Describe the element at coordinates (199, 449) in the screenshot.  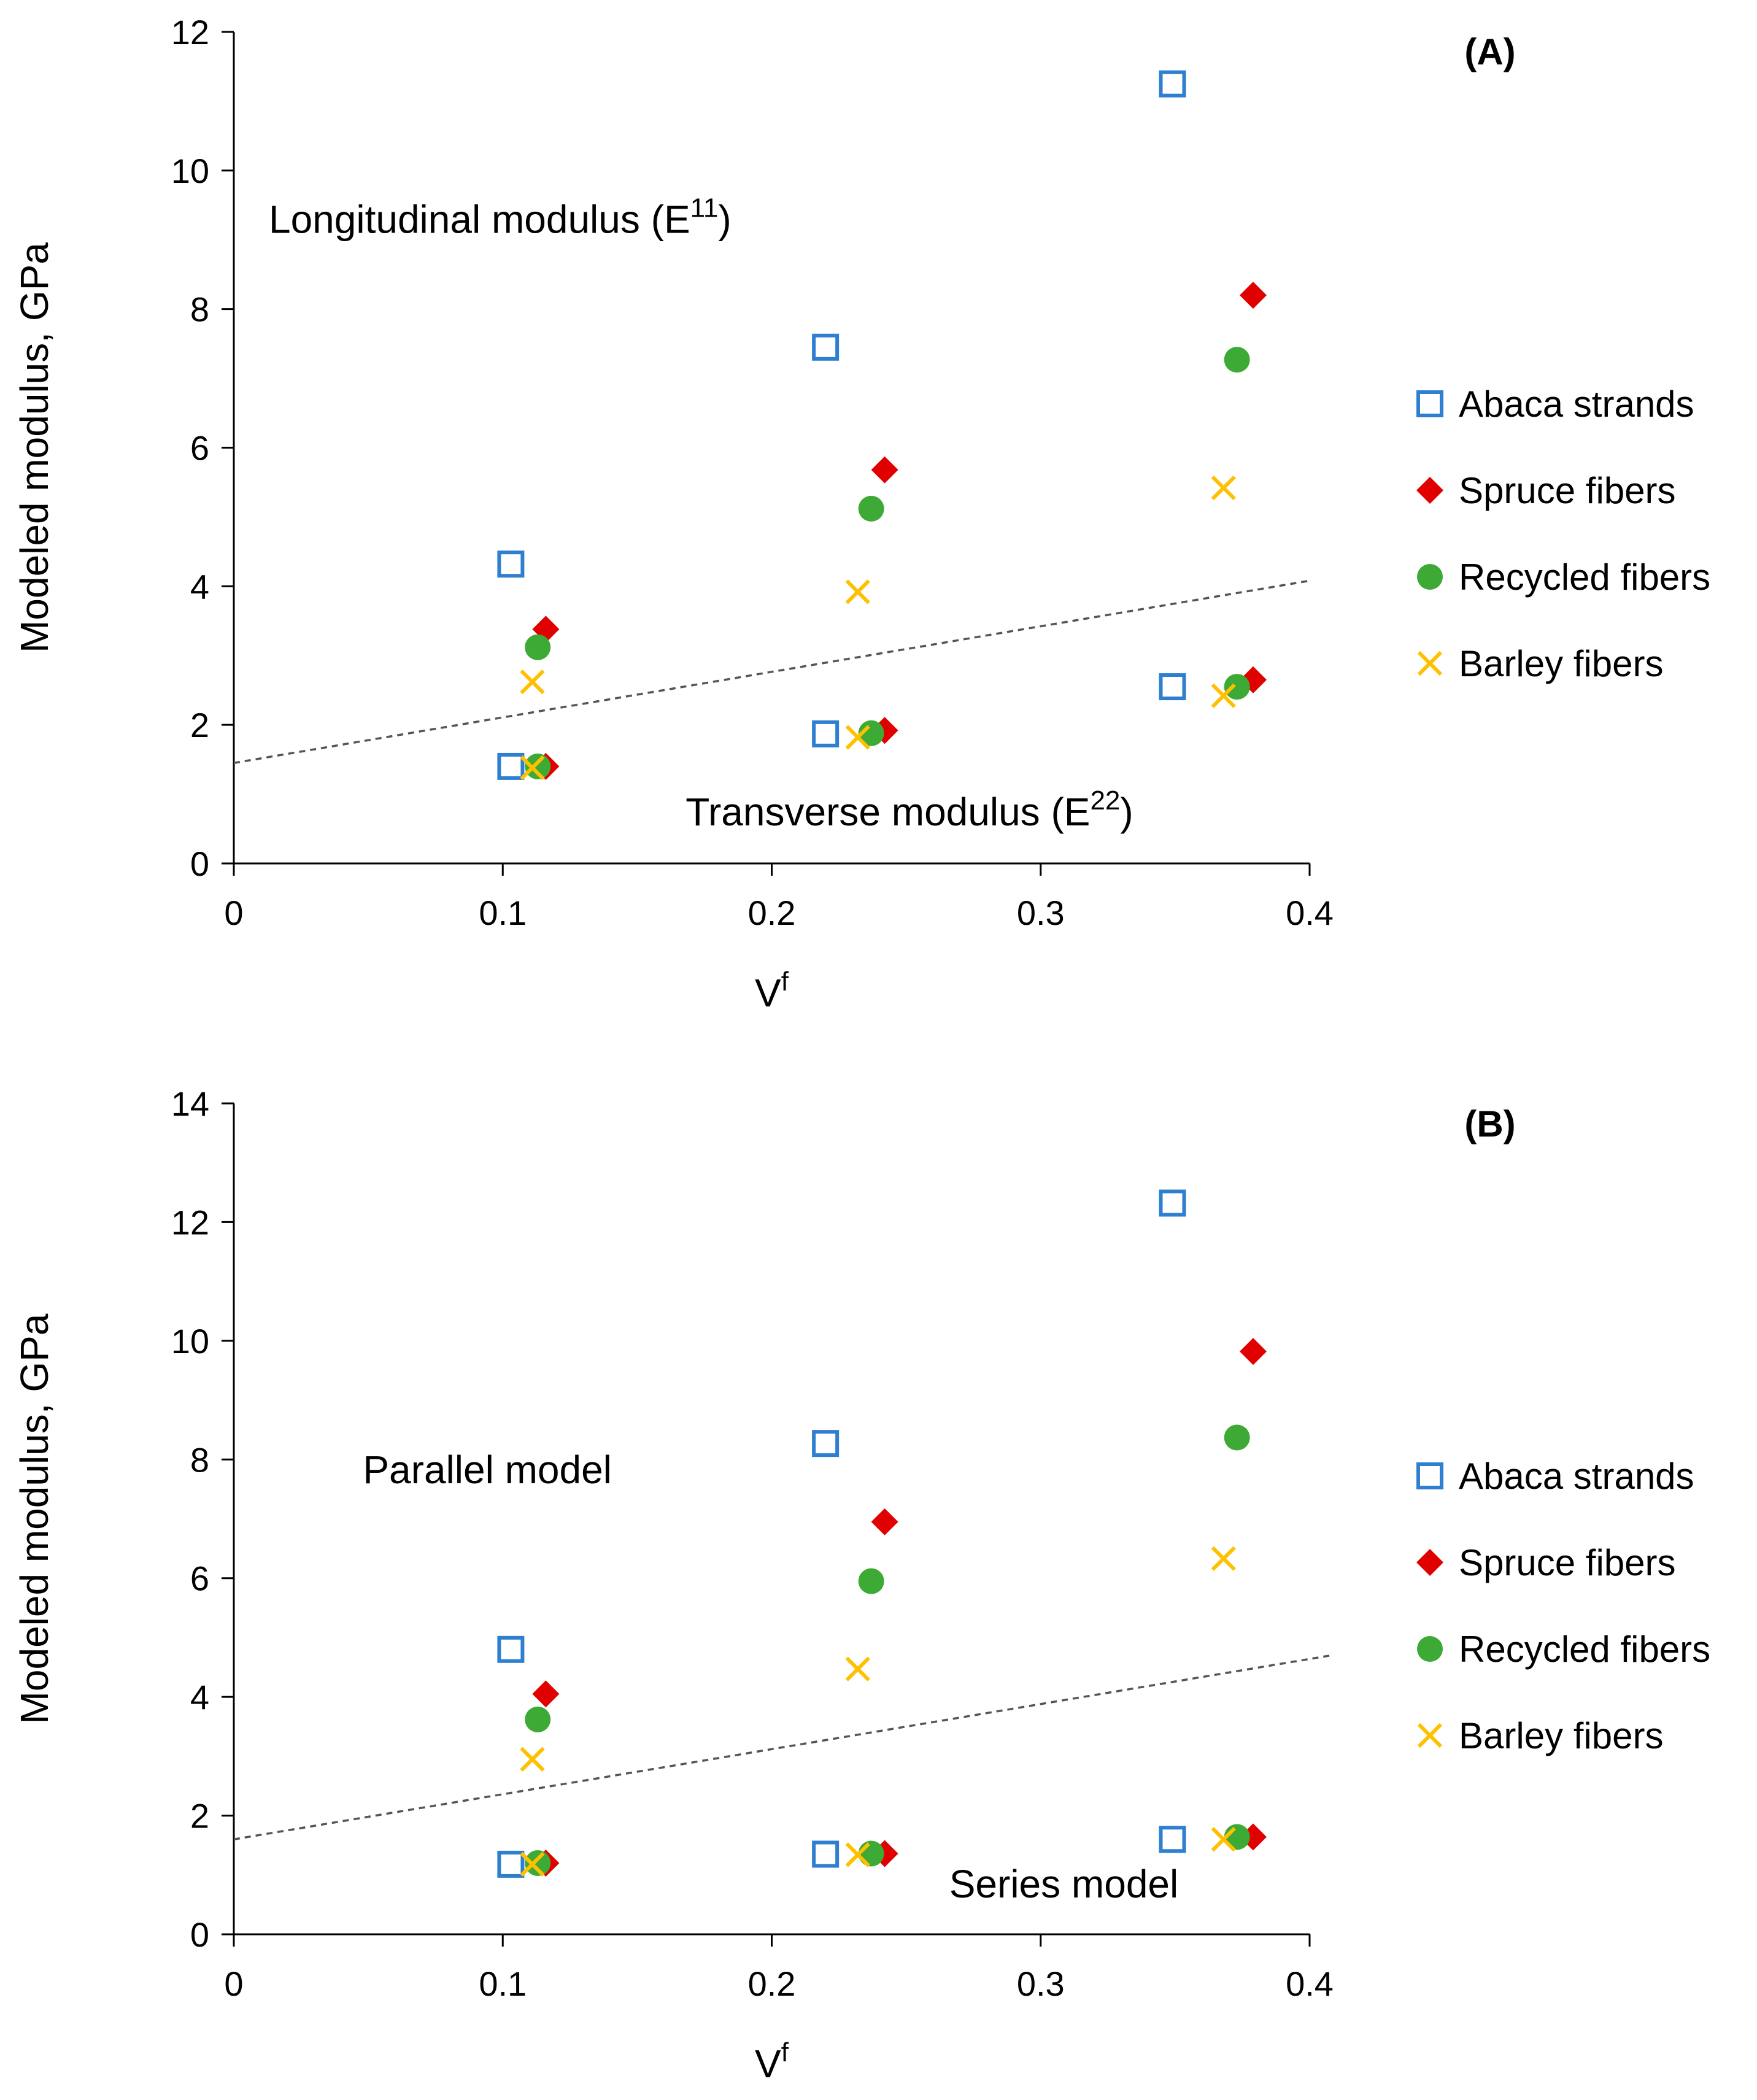
I see `y-tick-label: 6` at that location.